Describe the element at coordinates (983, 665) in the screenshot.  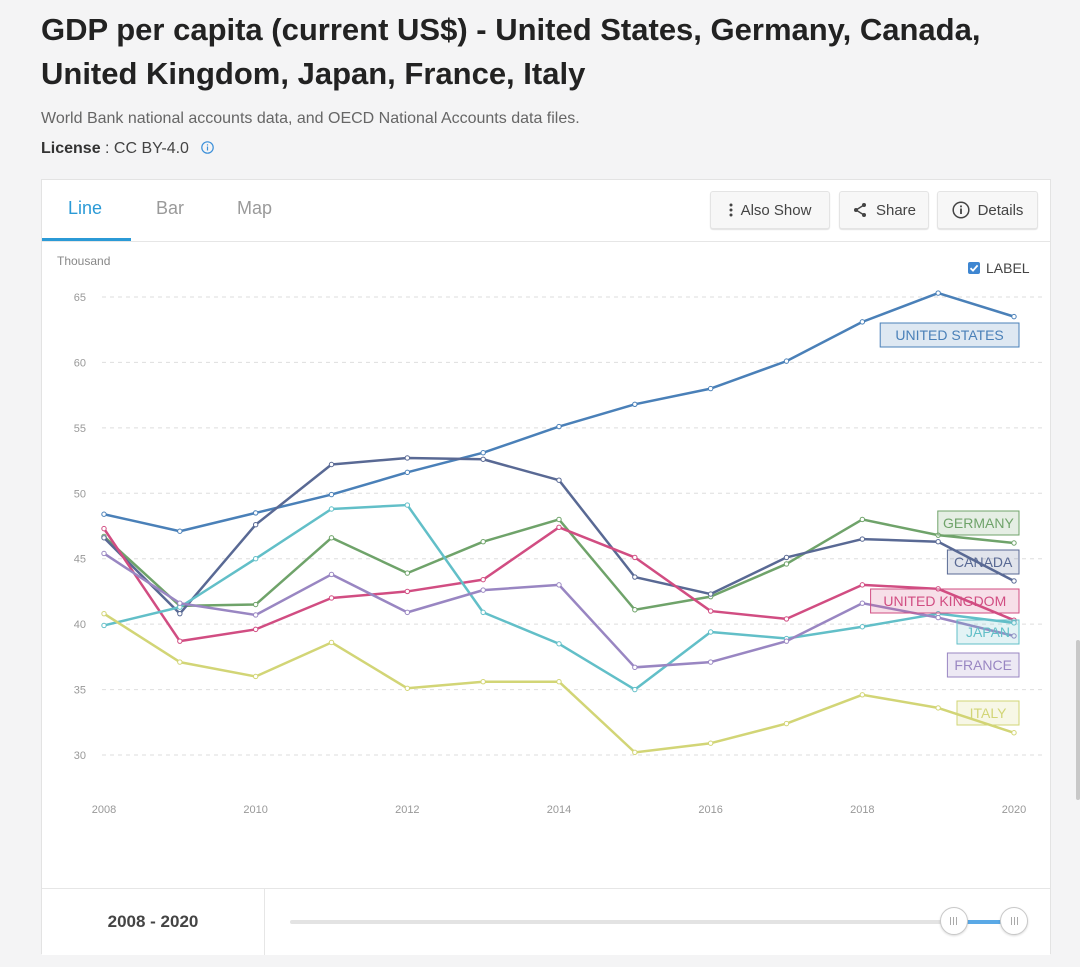
I see `svg-text: FRANCE` at that location.